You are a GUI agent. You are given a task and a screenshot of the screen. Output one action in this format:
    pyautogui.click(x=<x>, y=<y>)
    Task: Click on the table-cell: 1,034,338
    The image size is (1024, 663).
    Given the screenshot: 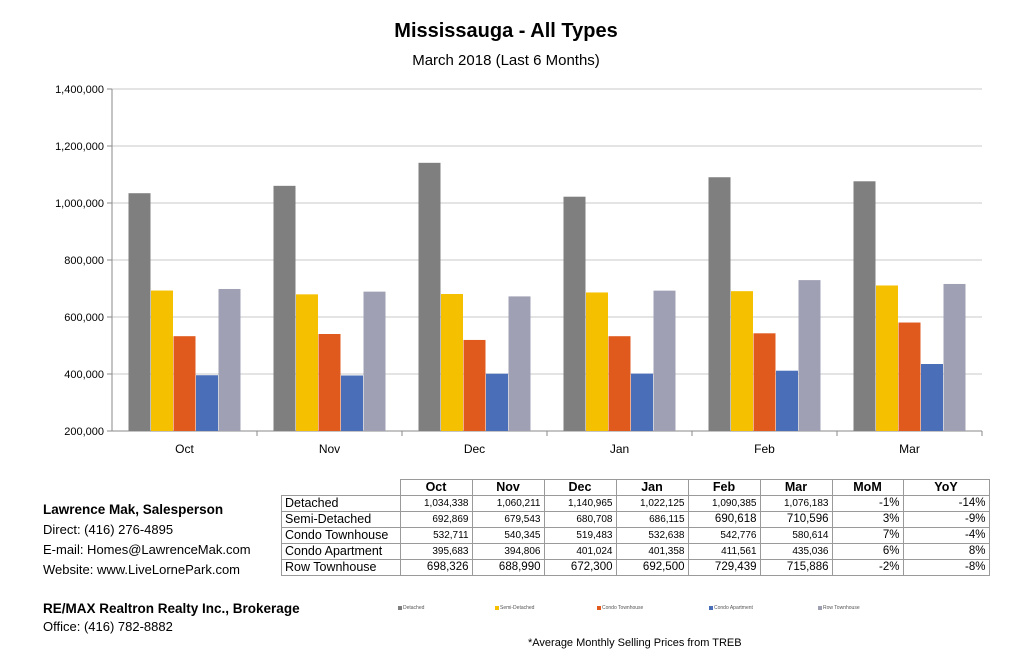 What is the action you would take?
    pyautogui.click(x=436, y=503)
    